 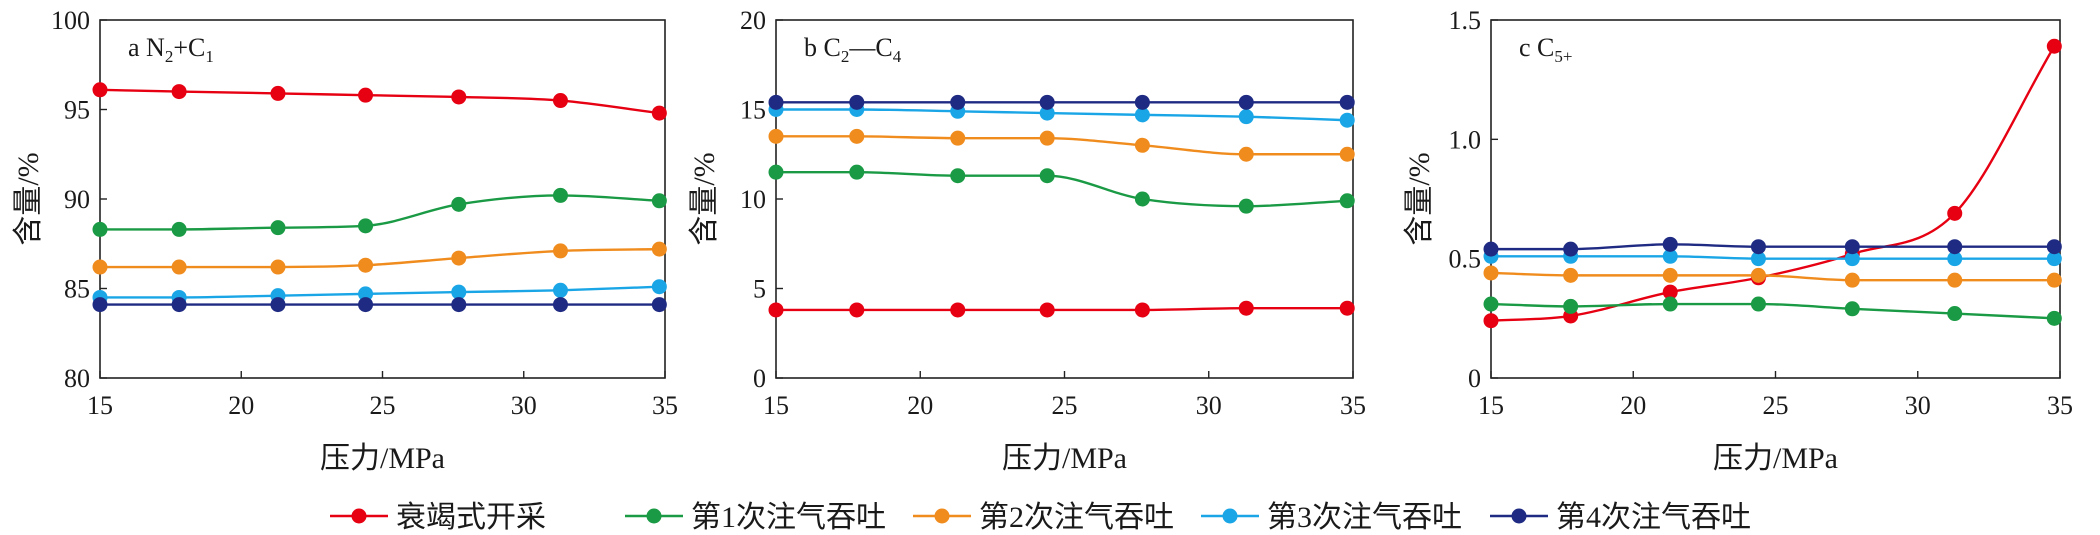 What do you see at coordinates (753, 20) in the screenshot?
I see `y-tick-label: 20` at bounding box center [753, 20].